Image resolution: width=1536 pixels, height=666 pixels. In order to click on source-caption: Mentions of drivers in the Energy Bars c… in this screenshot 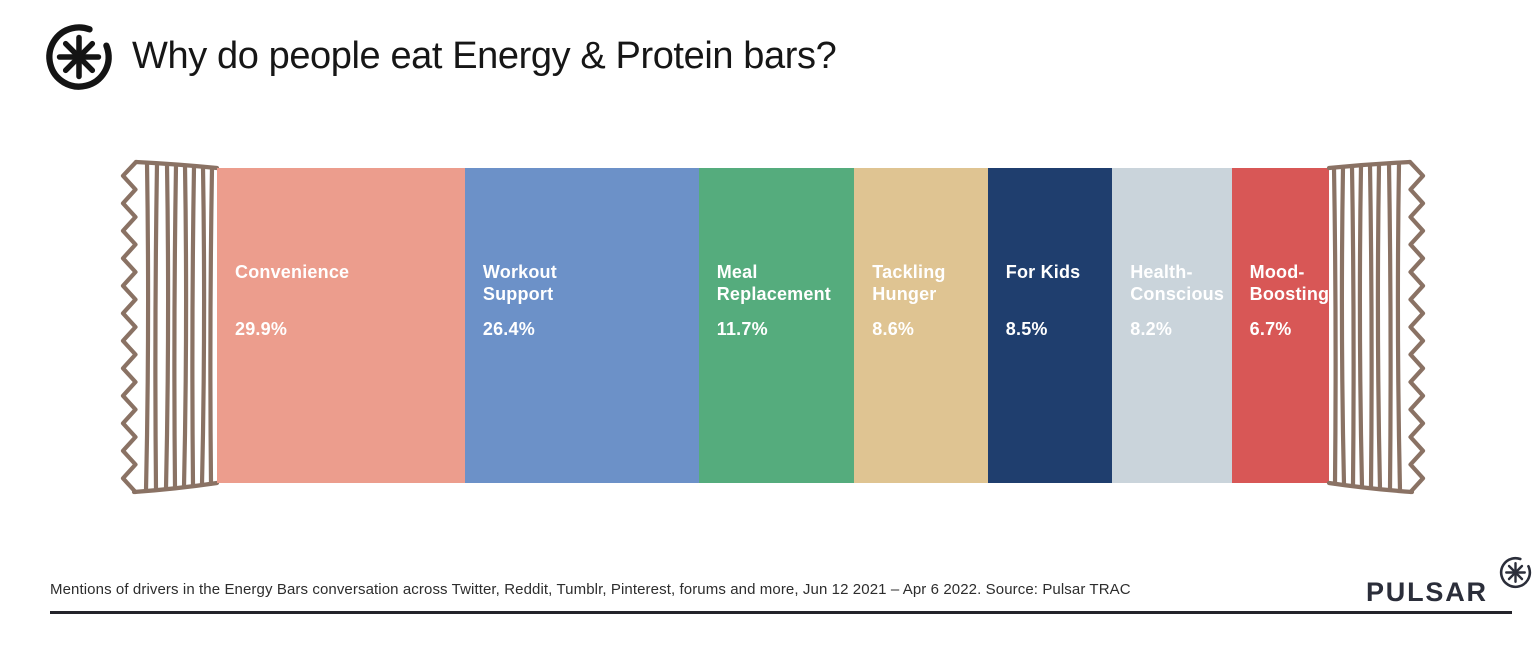, I will do `click(590, 589)`.